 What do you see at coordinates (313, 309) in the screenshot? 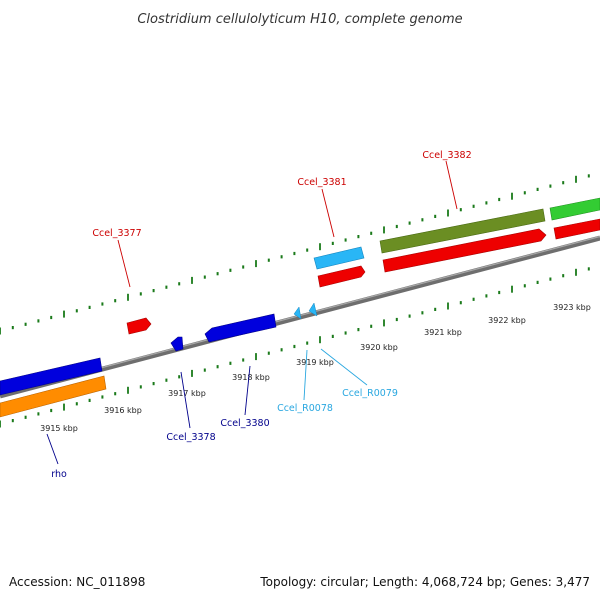
I see `rna-ccel-r0079-arrow` at bounding box center [313, 309].